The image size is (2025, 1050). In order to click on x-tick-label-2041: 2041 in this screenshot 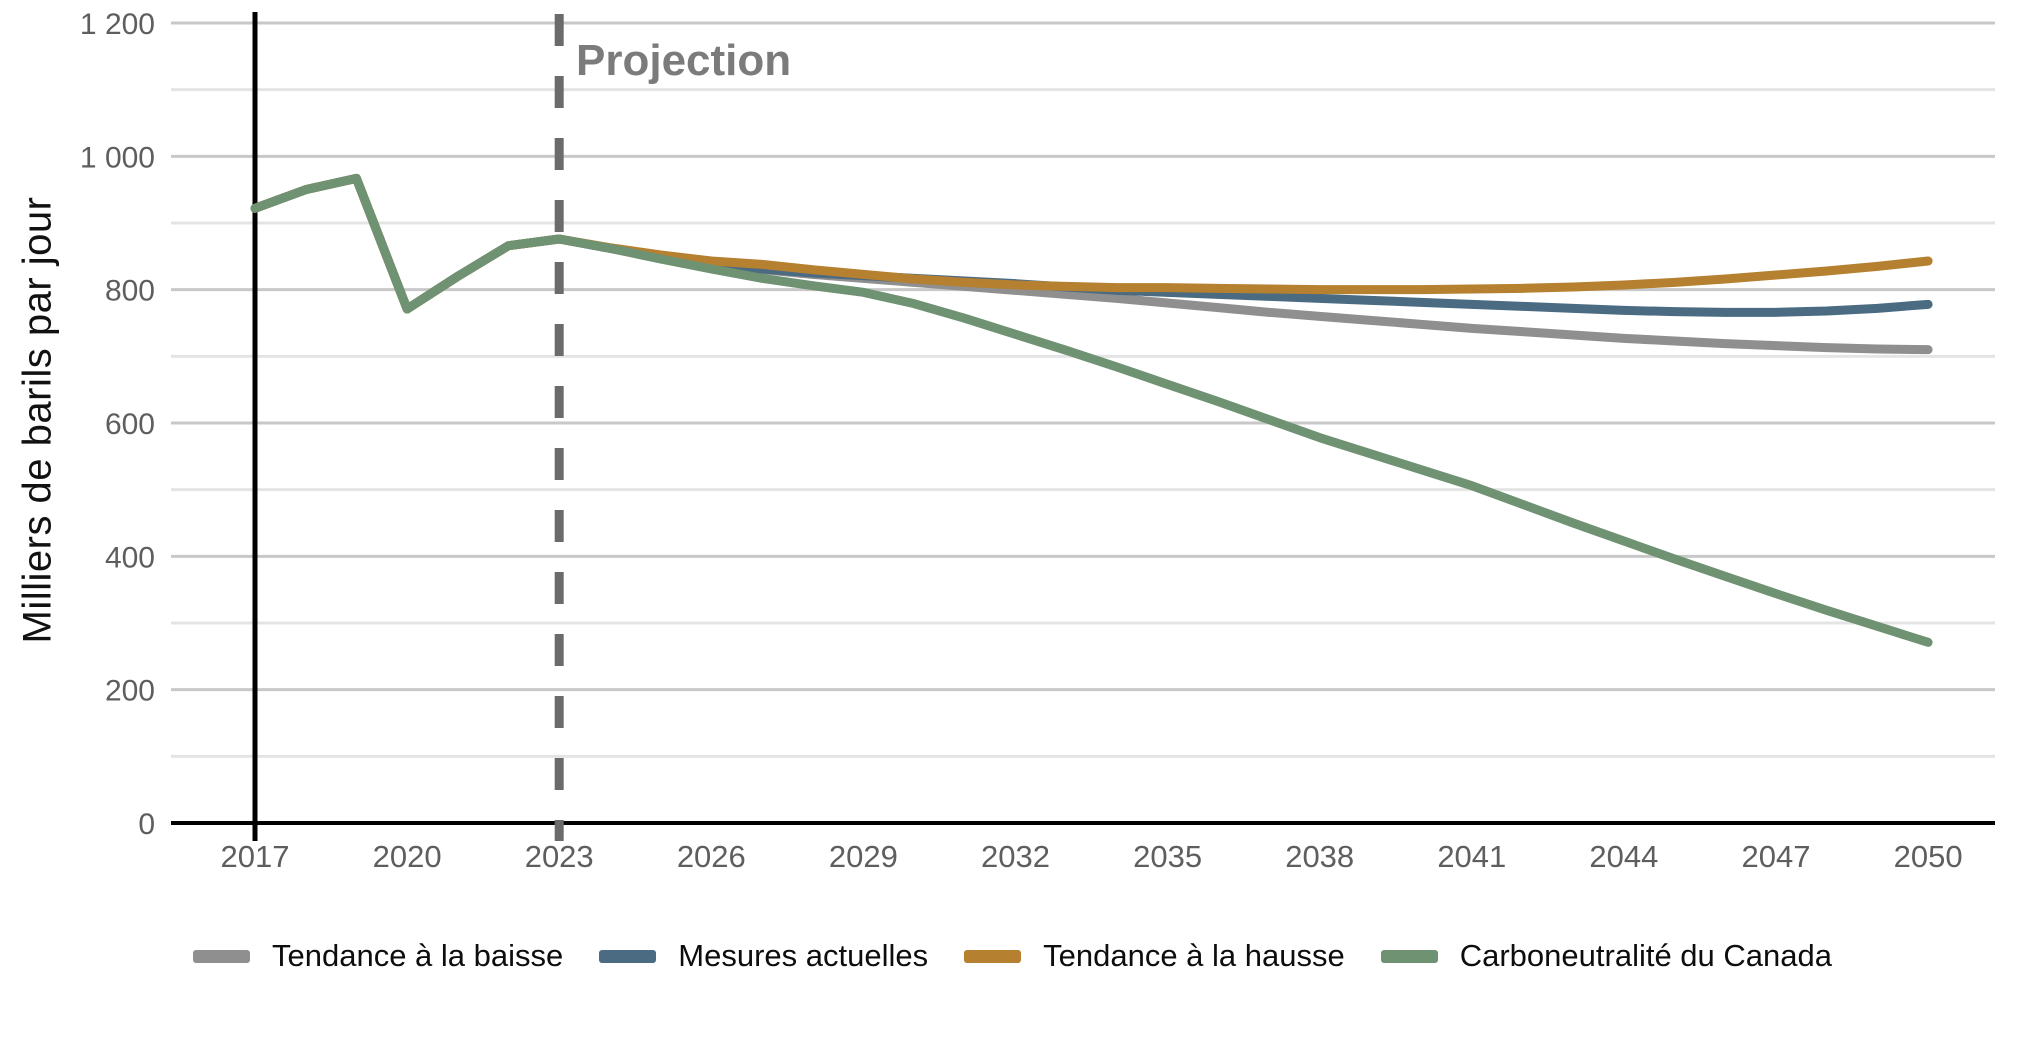, I will do `click(1471, 856)`.